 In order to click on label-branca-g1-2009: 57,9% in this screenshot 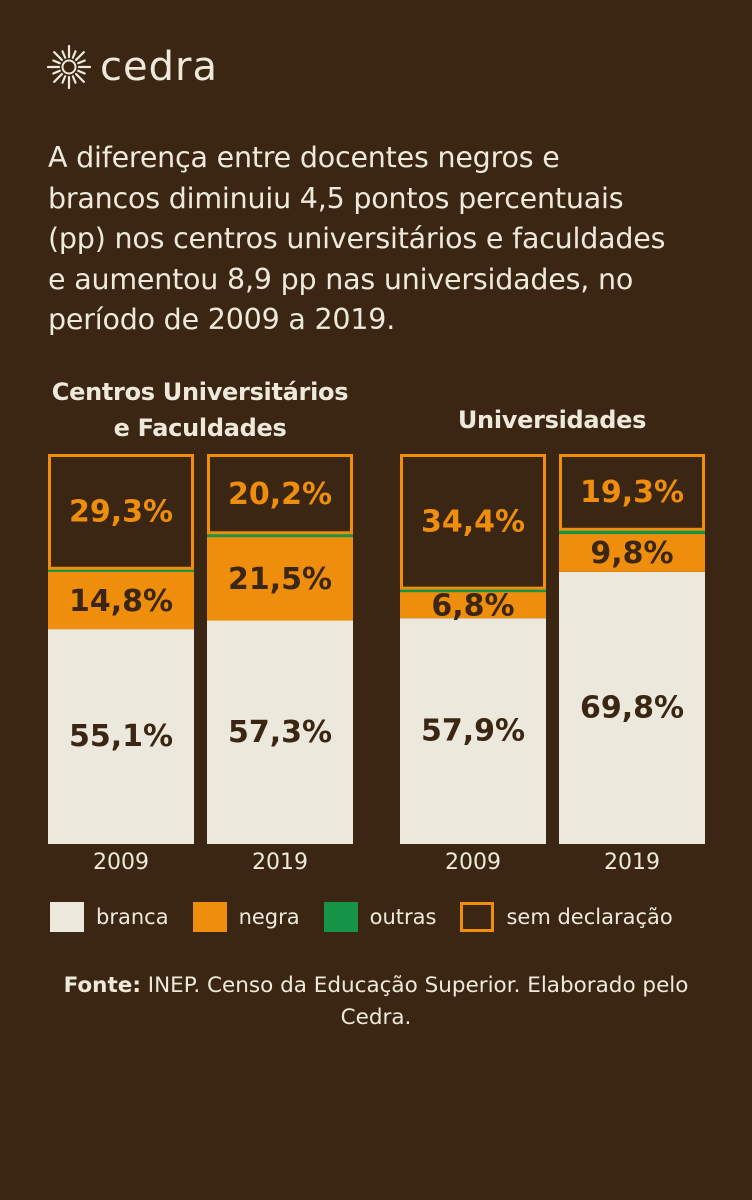, I will do `click(473, 731)`.